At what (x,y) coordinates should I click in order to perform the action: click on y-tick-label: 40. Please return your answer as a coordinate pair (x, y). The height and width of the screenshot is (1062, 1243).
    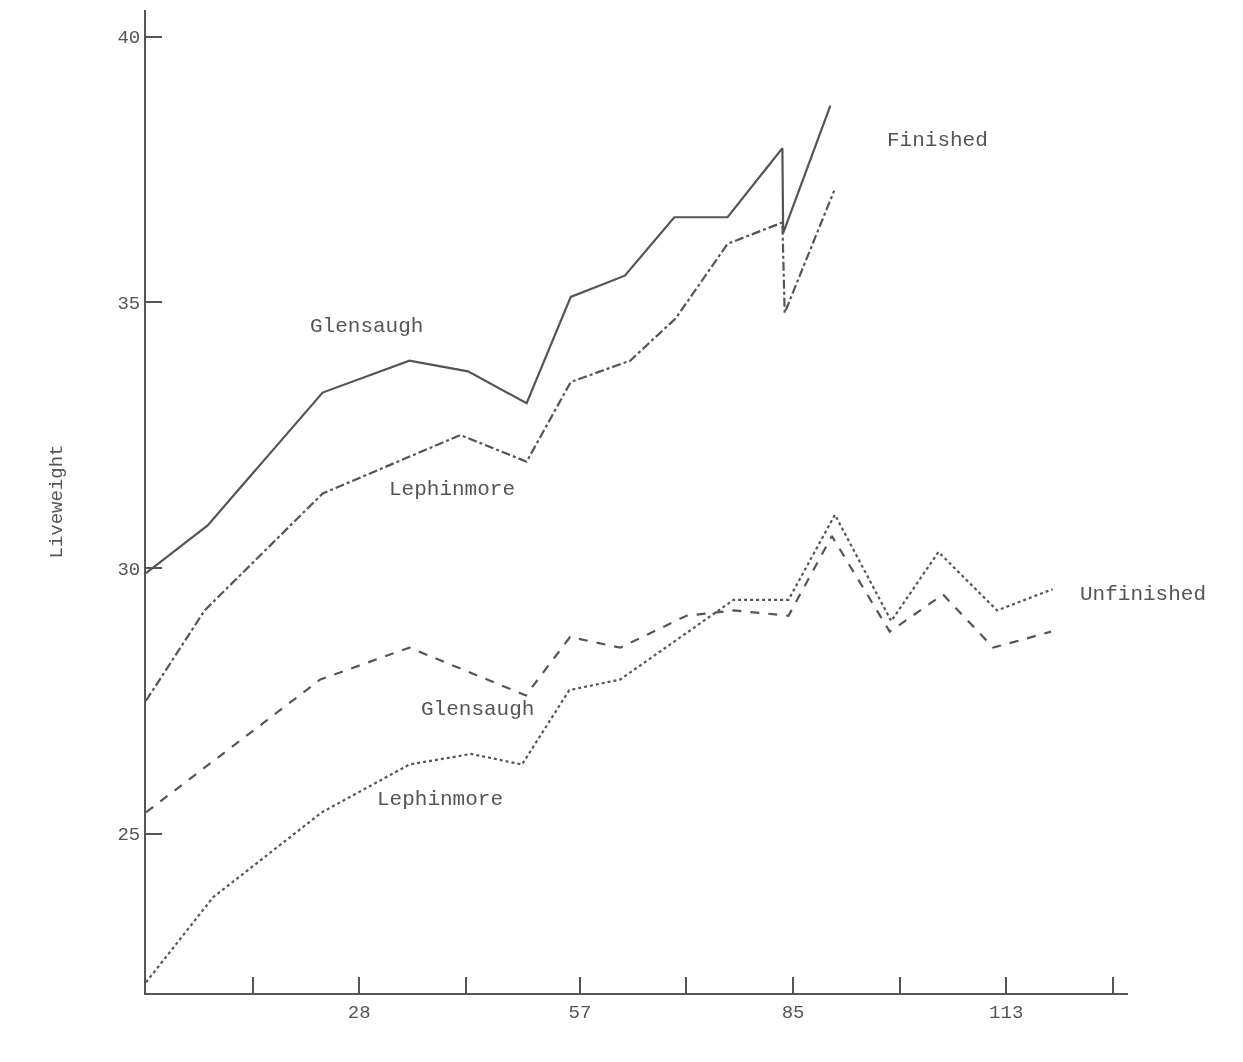
    Looking at the image, I should click on (129, 38).